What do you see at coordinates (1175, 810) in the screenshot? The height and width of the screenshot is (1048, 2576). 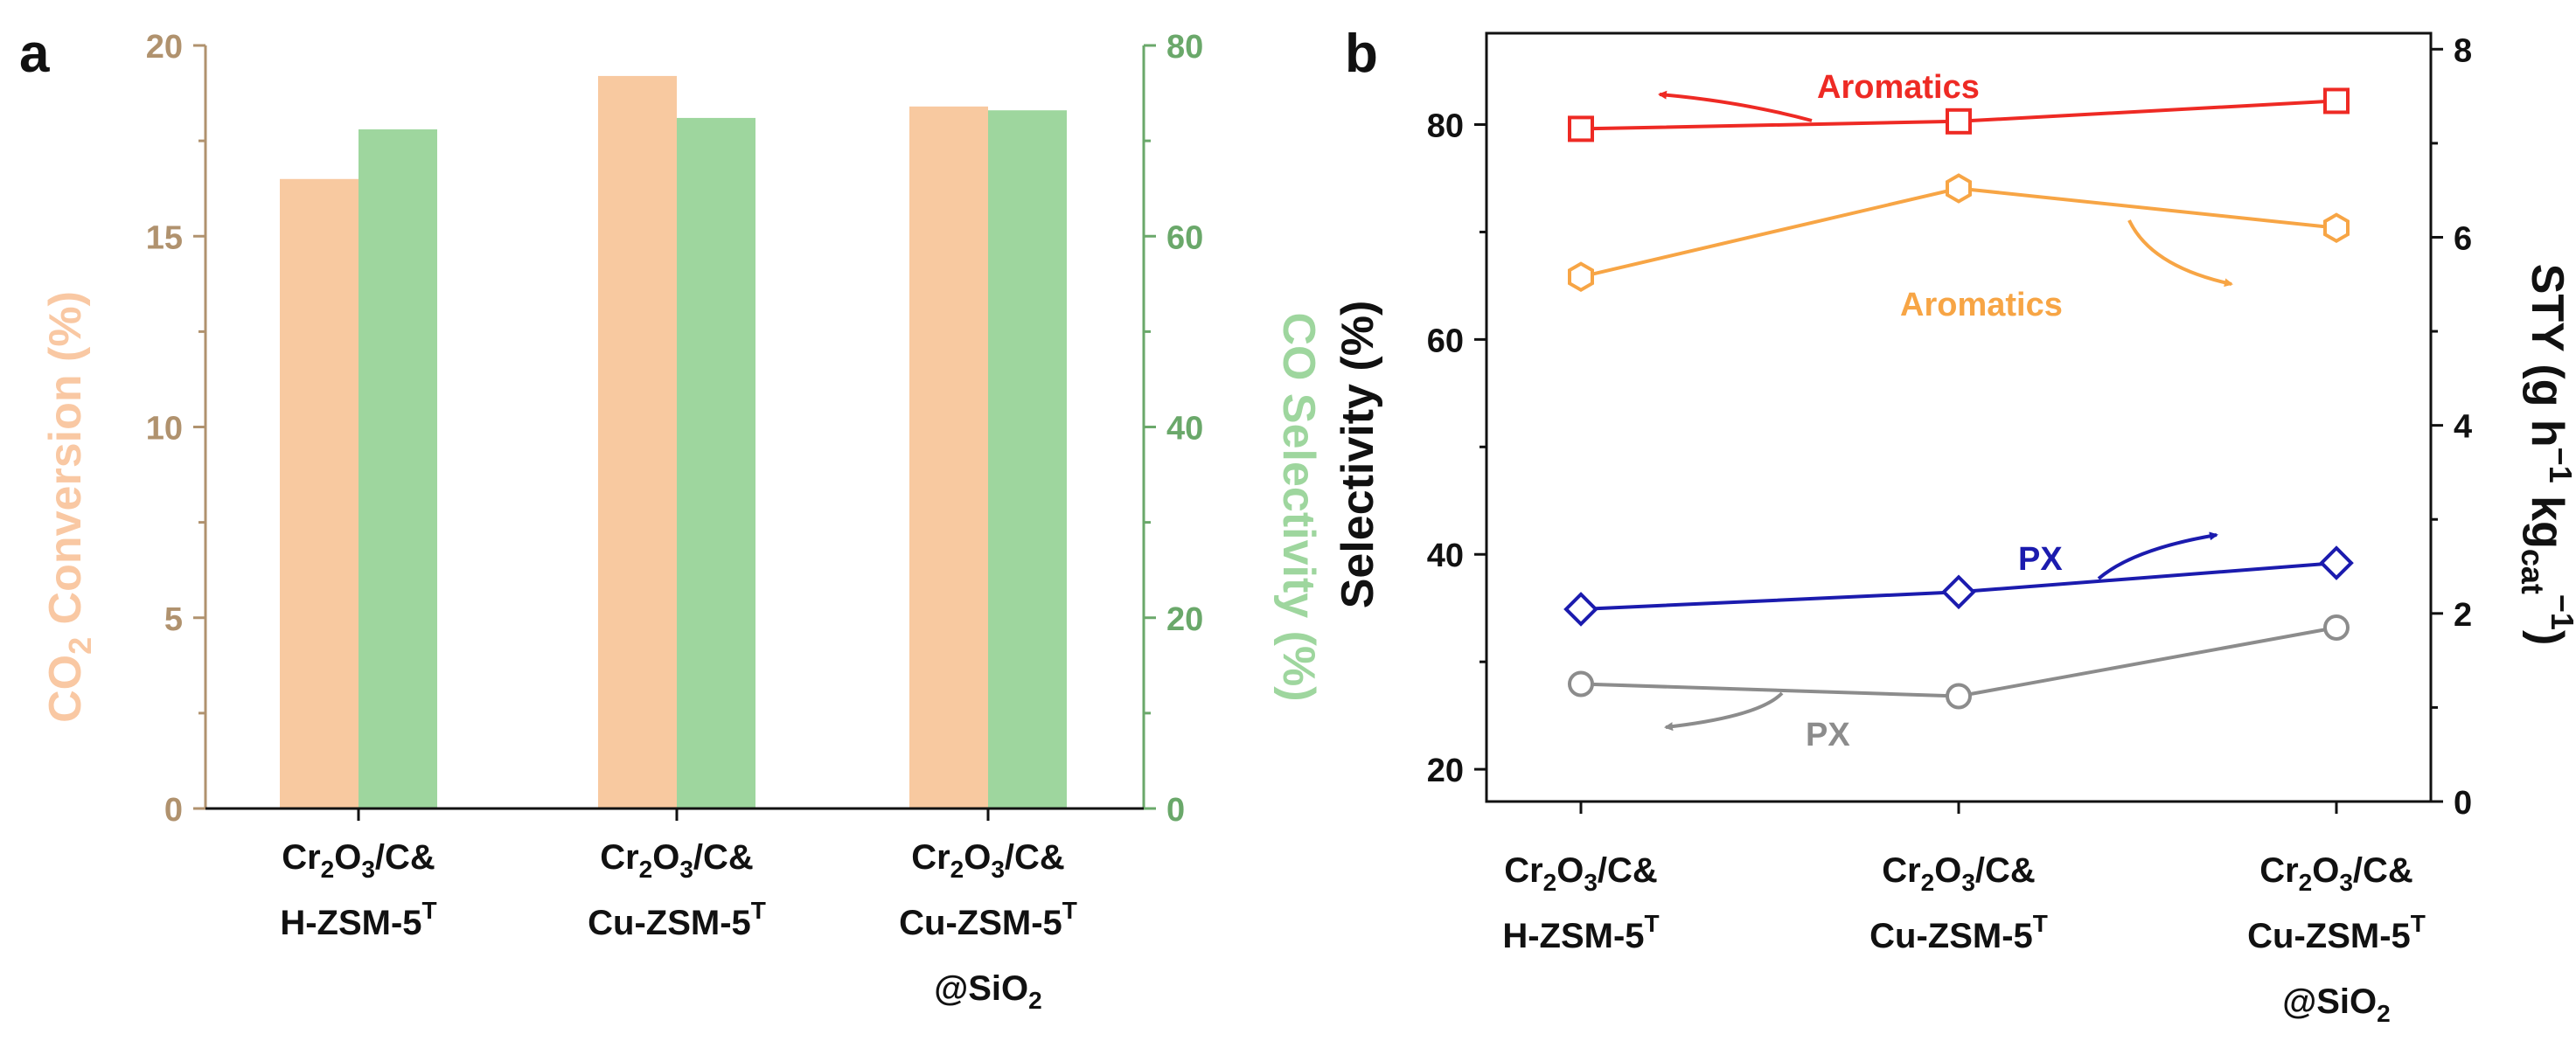 I see `panel-a-right-tick-label: 0` at bounding box center [1175, 810].